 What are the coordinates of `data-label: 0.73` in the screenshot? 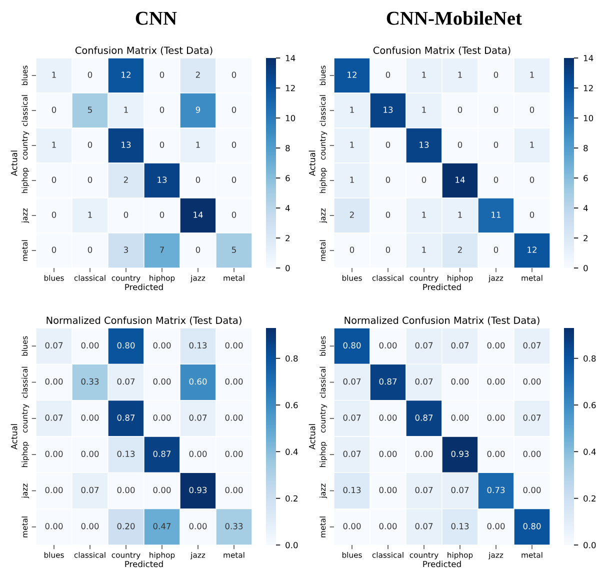 It's located at (496, 490).